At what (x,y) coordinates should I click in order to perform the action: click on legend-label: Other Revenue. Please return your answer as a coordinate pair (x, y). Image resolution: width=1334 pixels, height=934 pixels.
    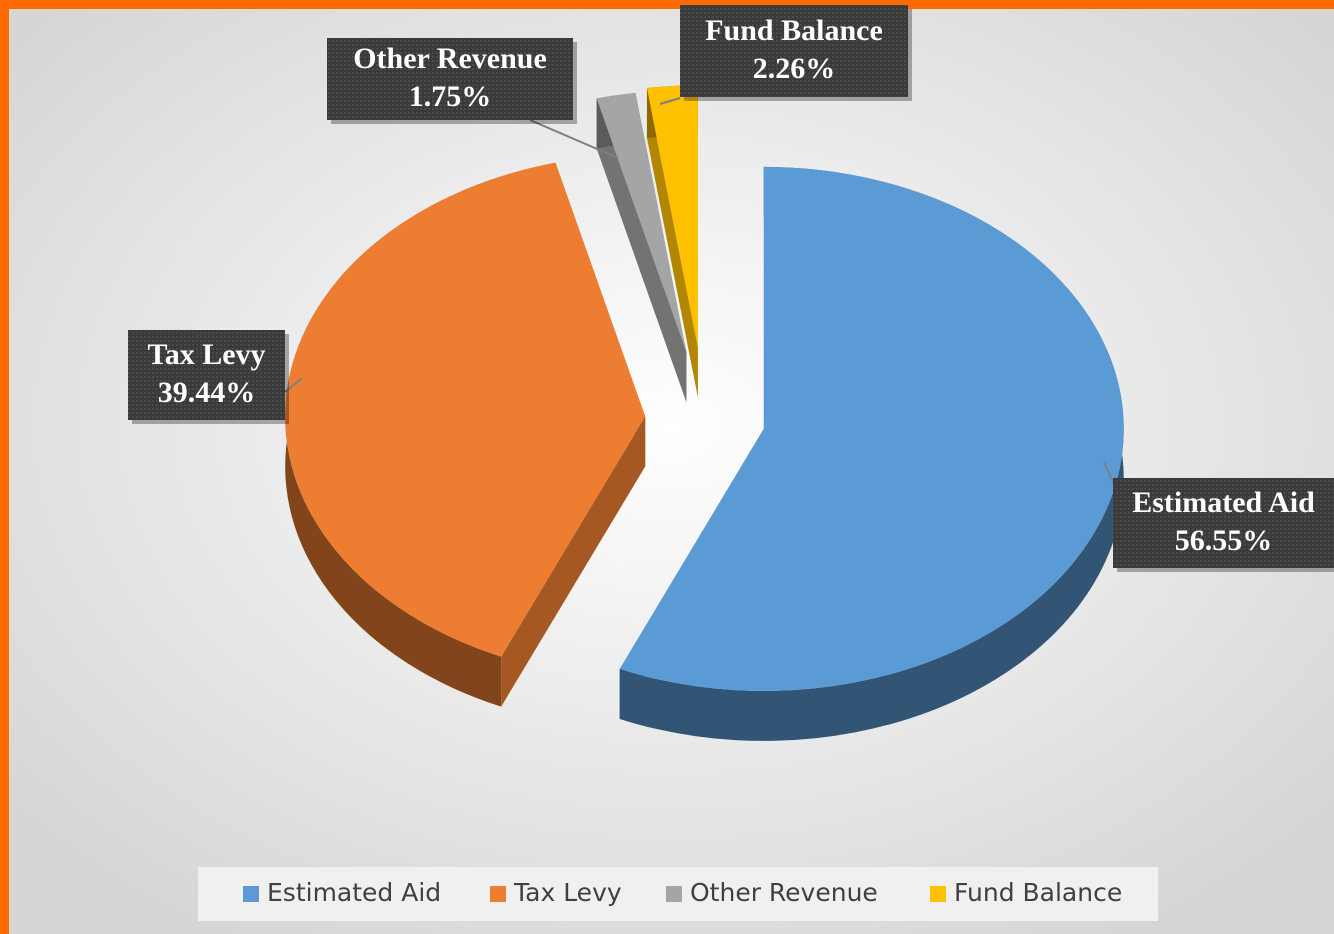
    Looking at the image, I should click on (784, 892).